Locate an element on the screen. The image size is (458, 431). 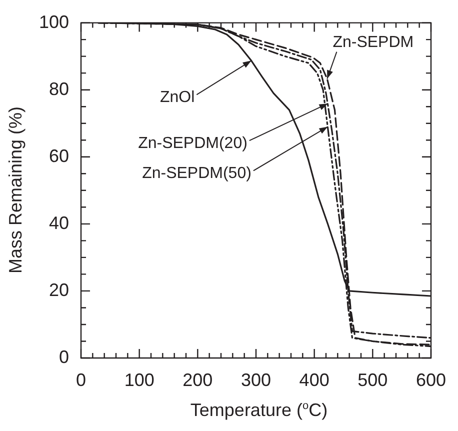
y-tick-label: 100 is located at coordinates (53, 22).